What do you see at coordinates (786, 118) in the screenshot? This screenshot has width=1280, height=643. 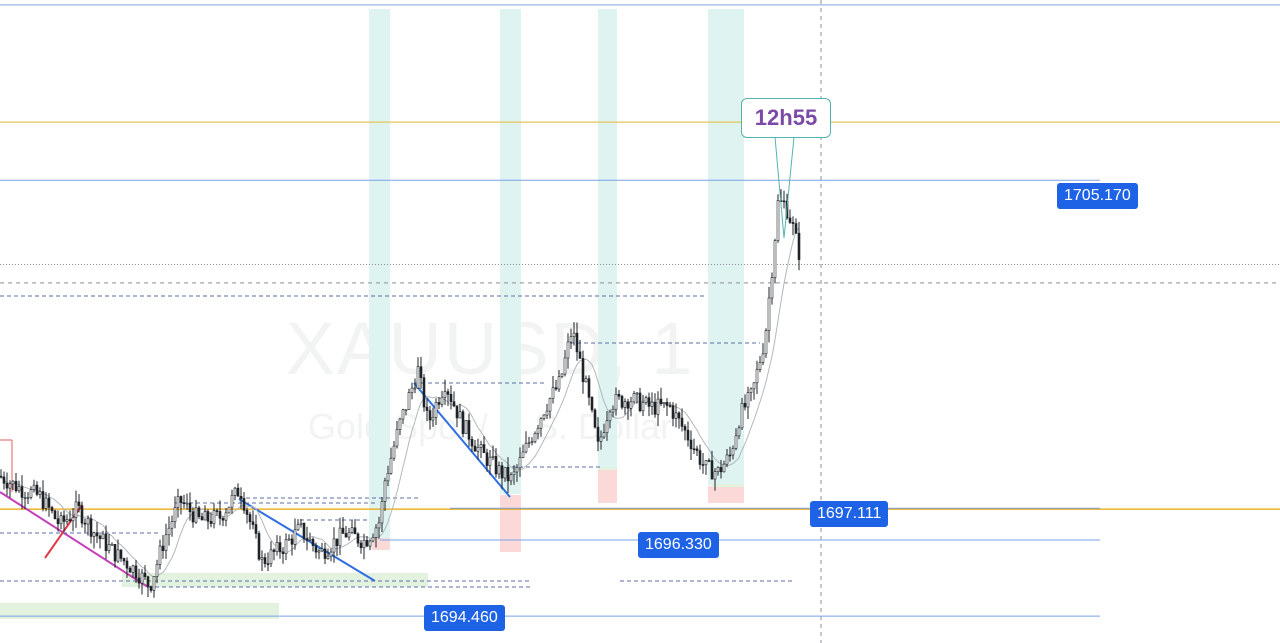 I see `time-annotation: 12h55` at bounding box center [786, 118].